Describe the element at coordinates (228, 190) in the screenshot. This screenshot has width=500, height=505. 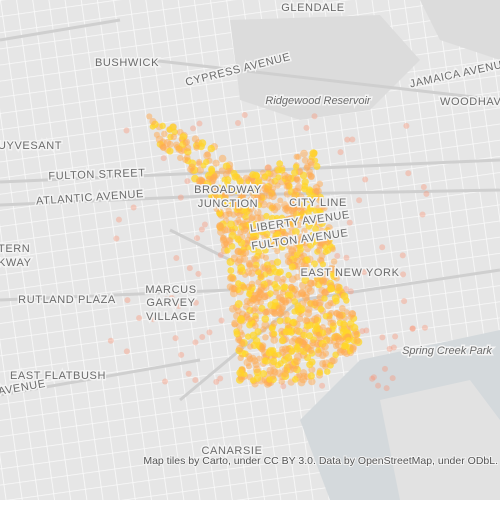
I see `place-label: BROADWAY` at that location.